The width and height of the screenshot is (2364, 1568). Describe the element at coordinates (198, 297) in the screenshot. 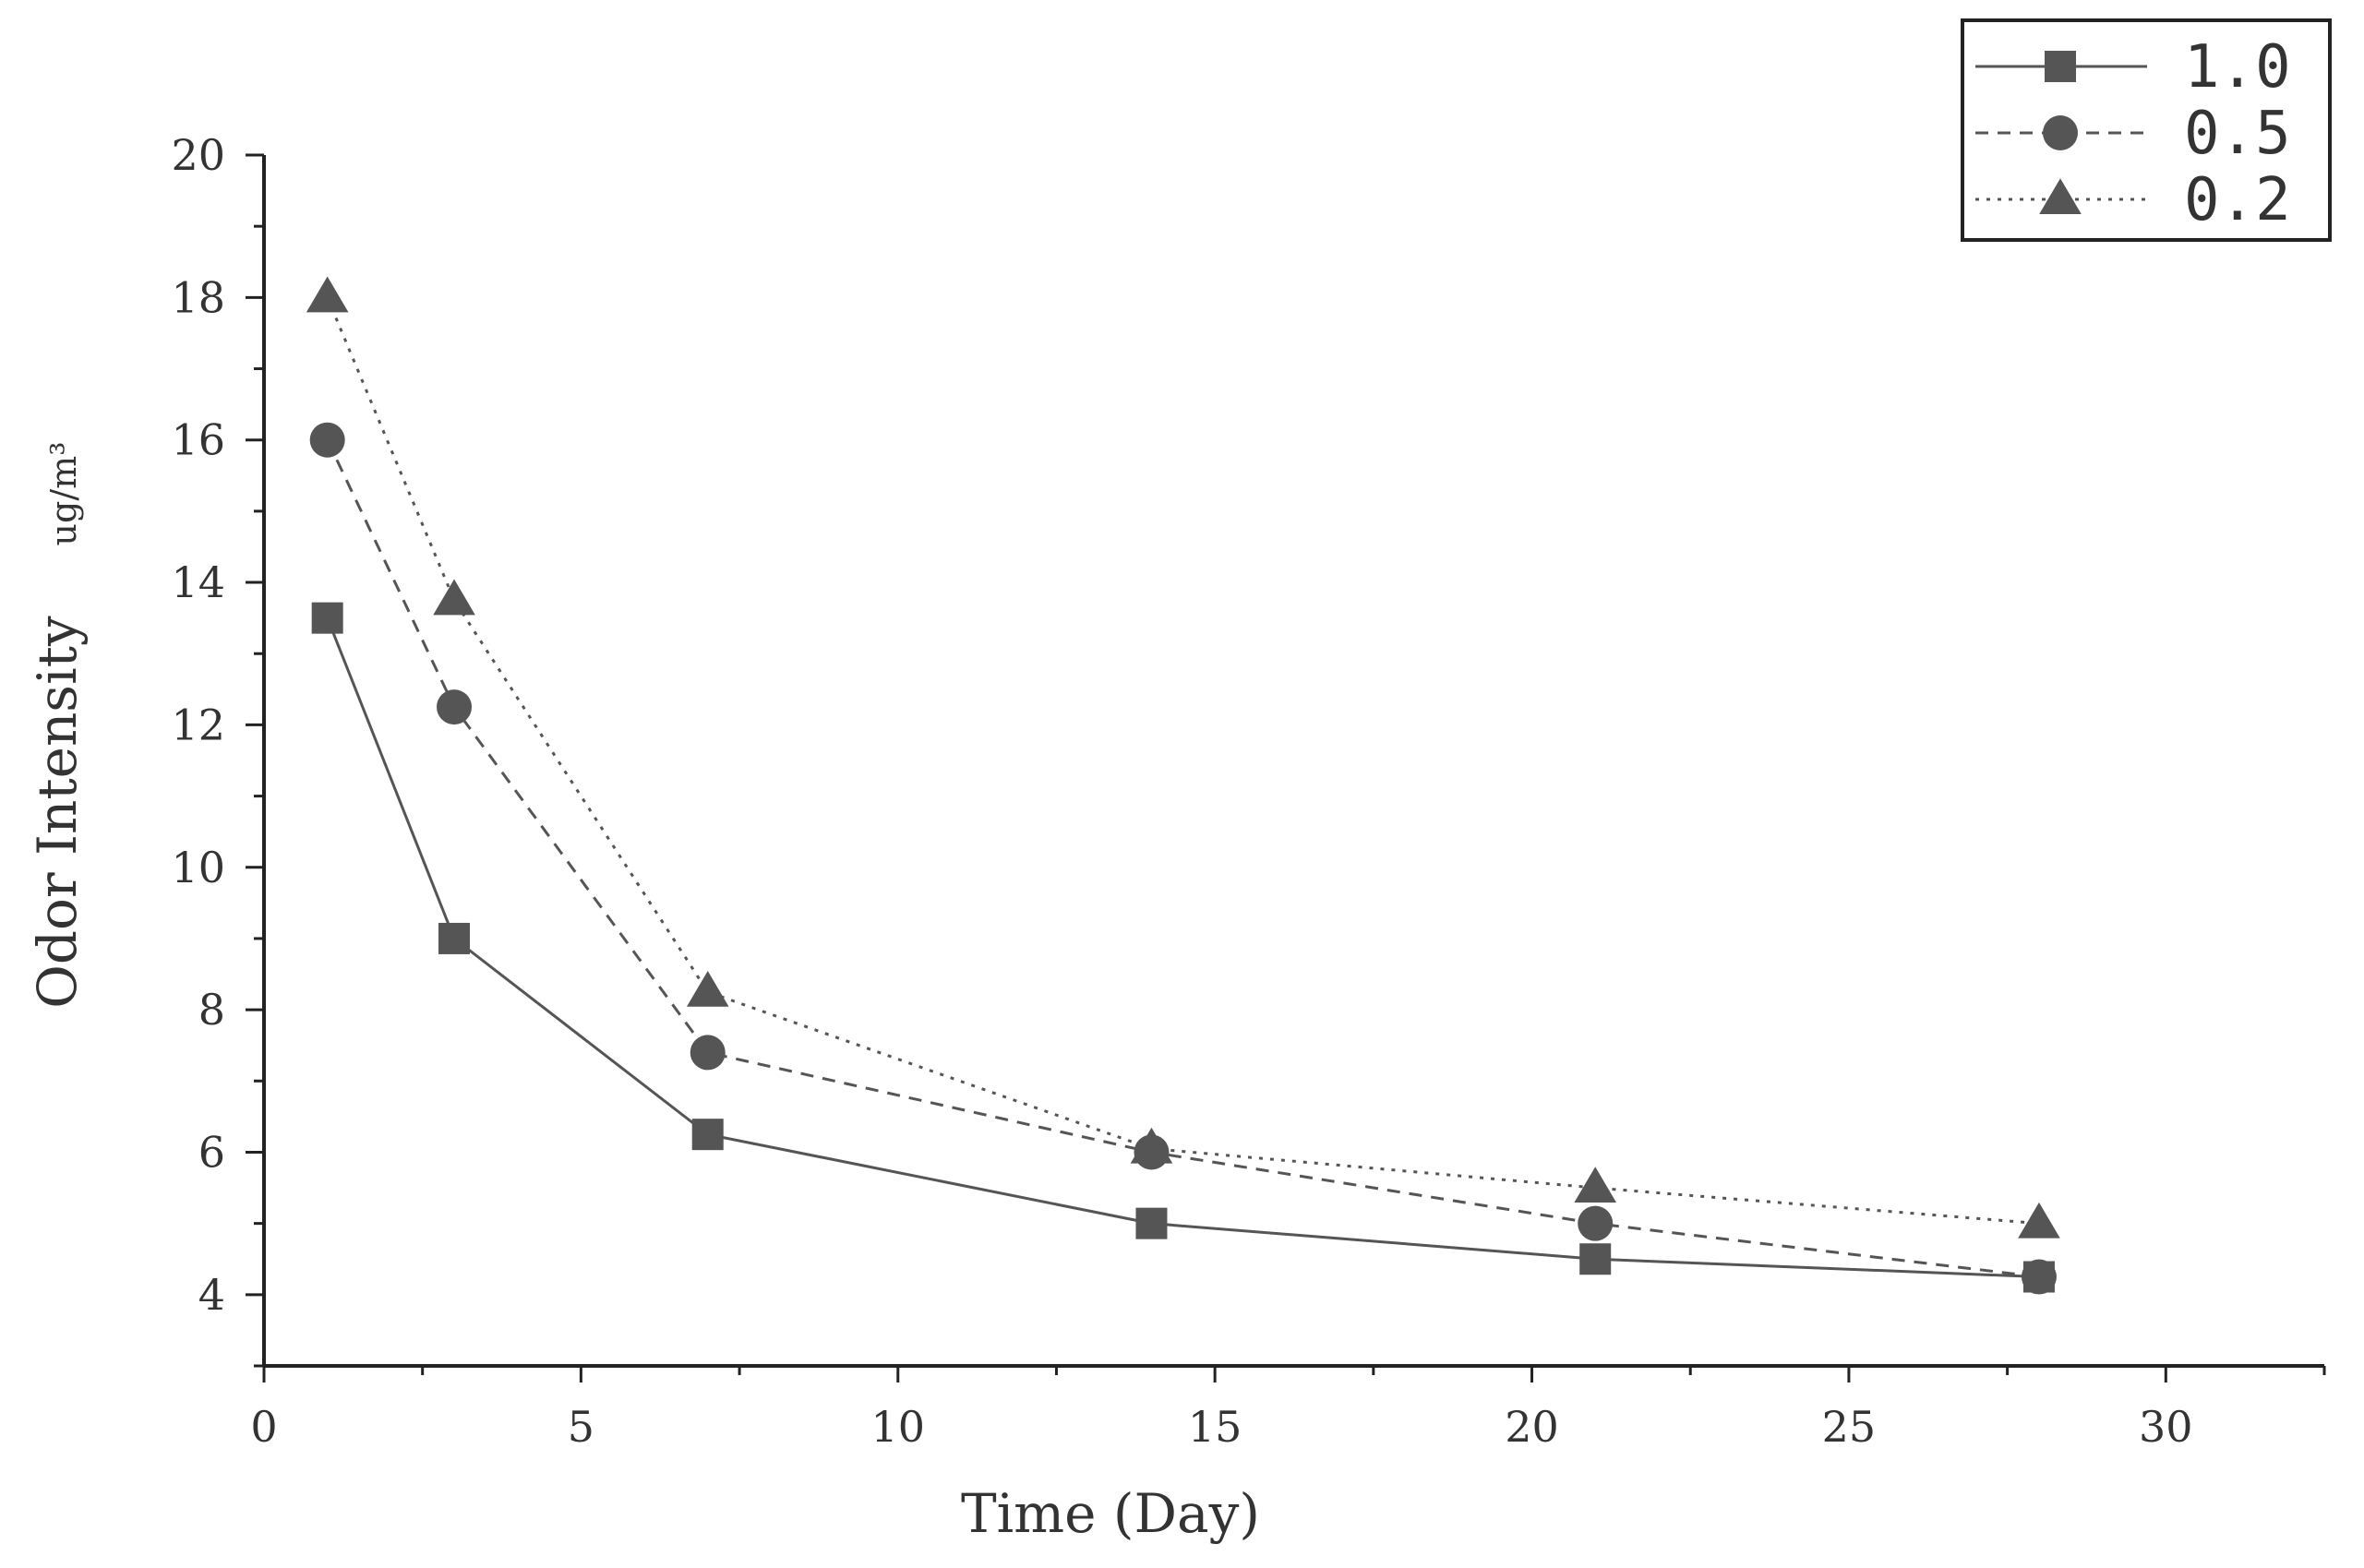

I see `y-tick-label: 18` at that location.